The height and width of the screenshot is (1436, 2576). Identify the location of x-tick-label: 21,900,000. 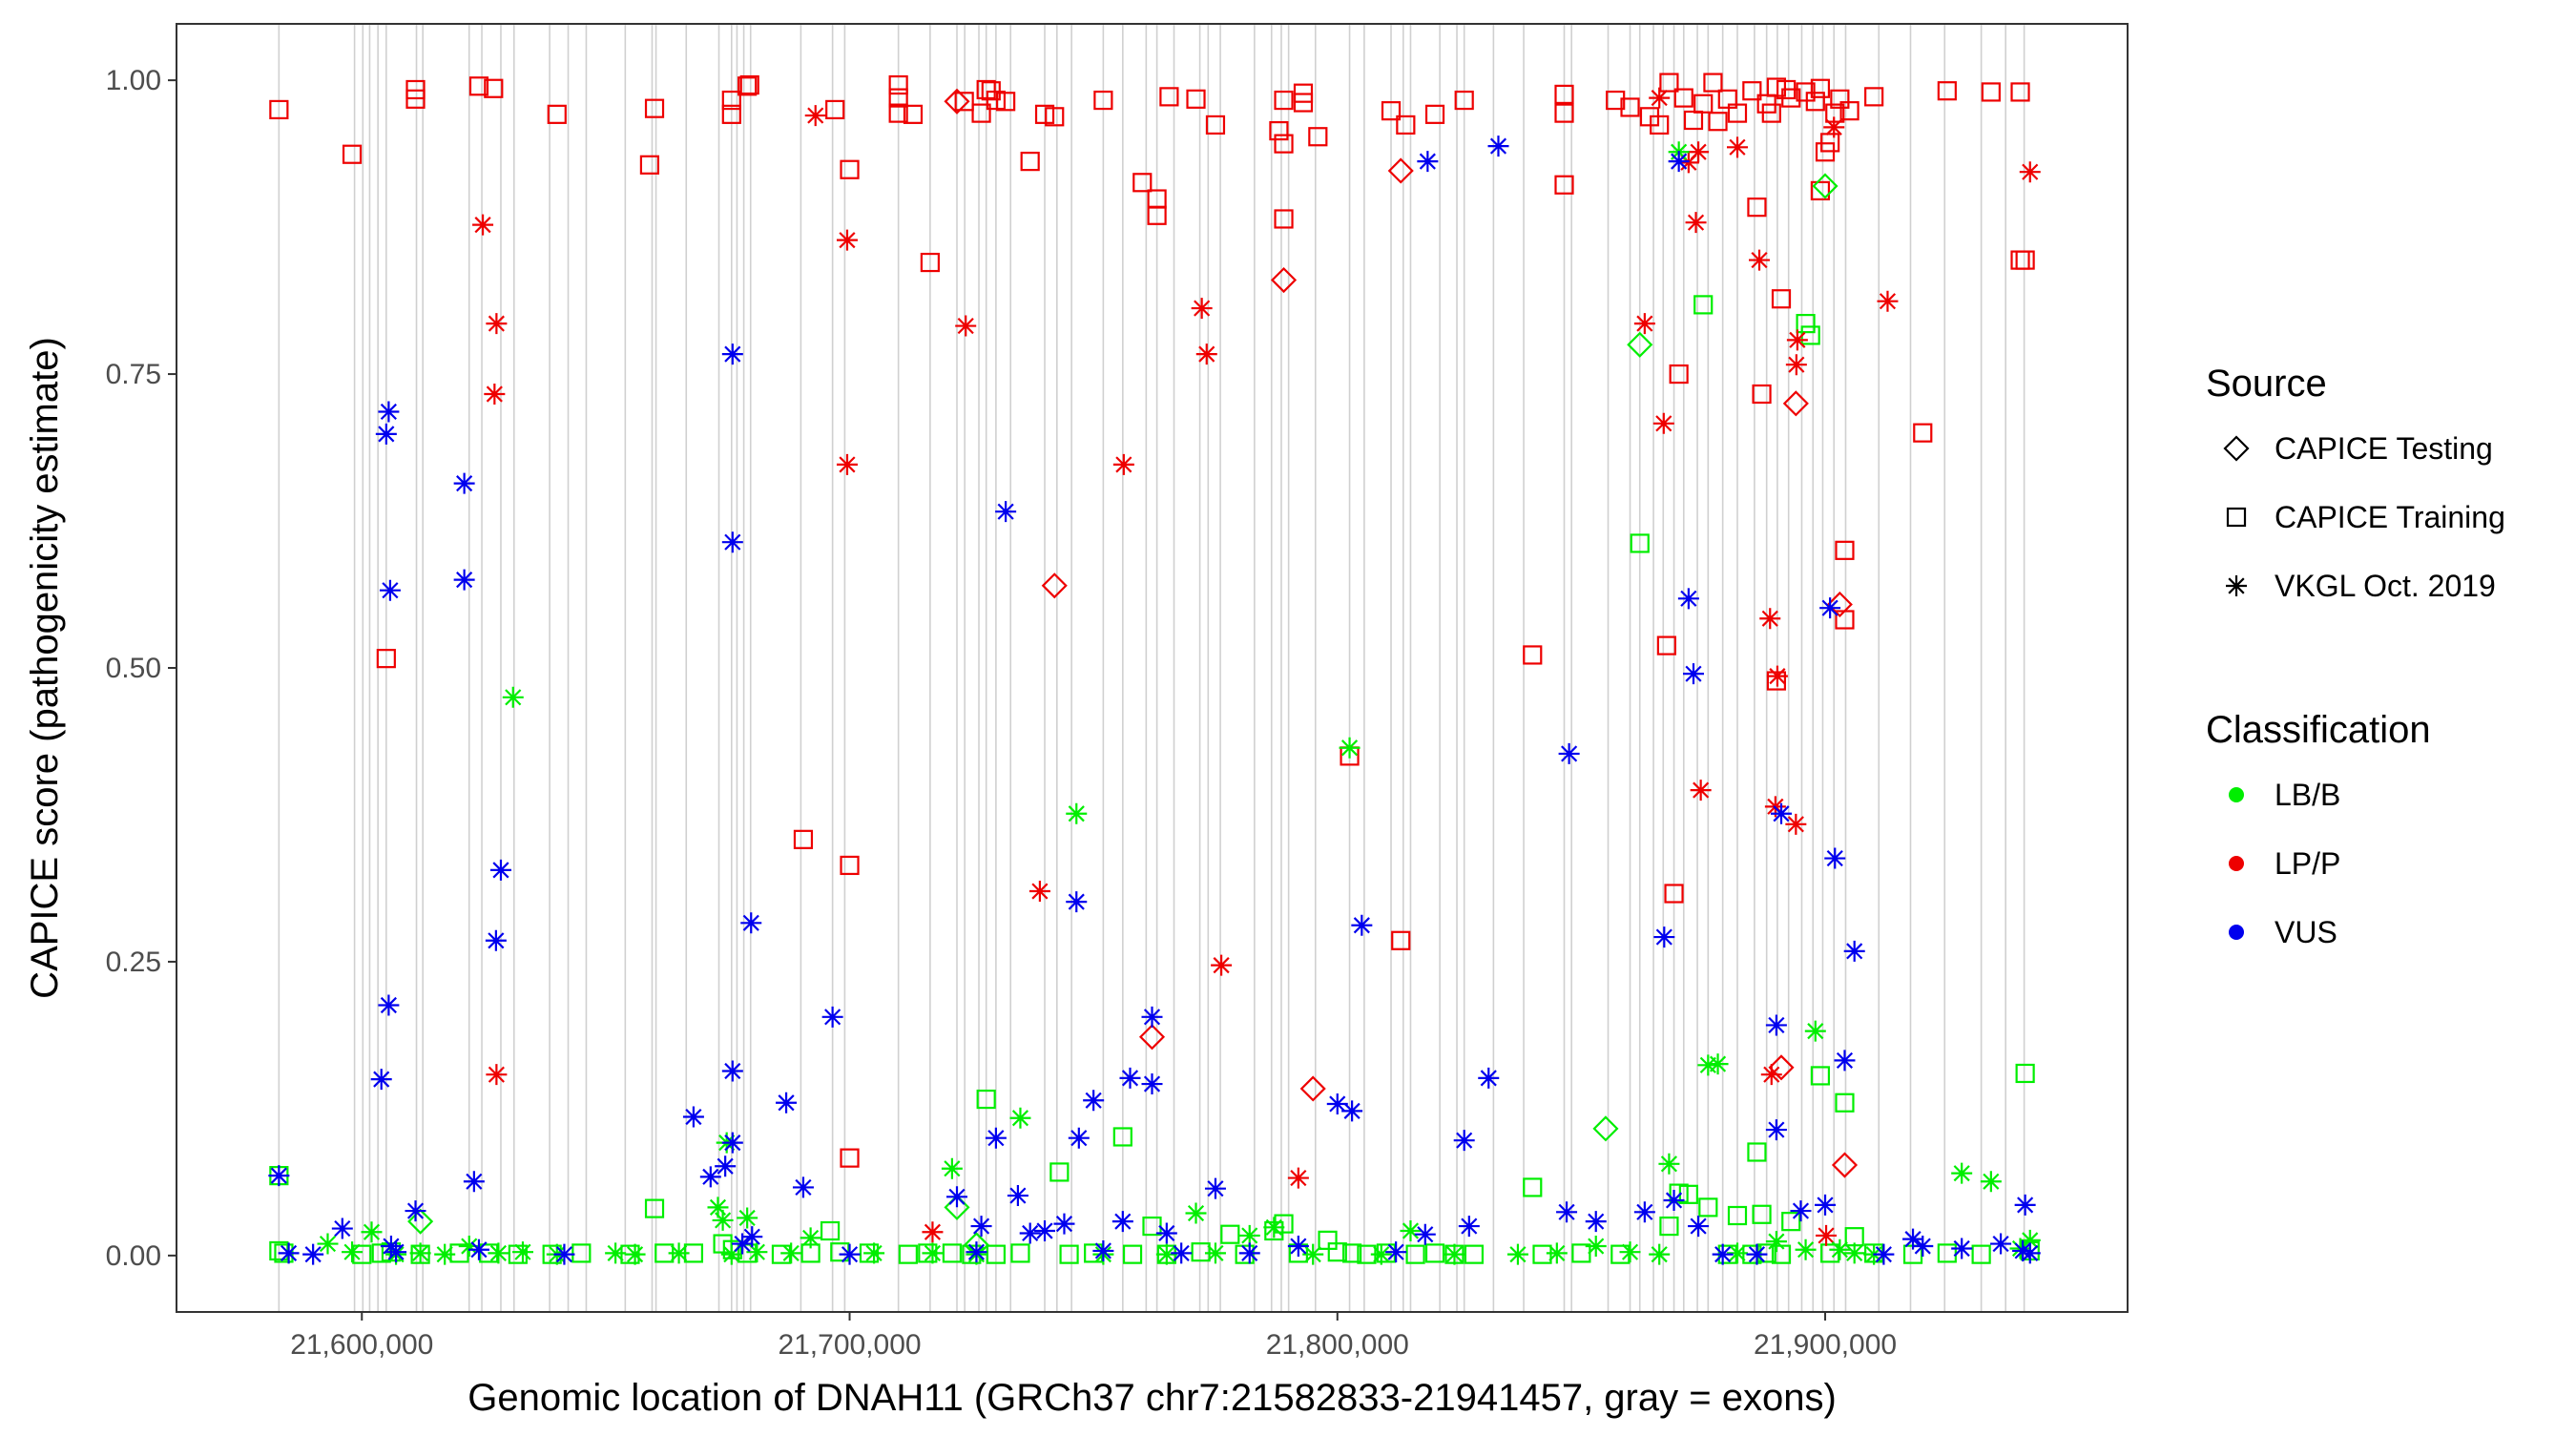
(1825, 1345).